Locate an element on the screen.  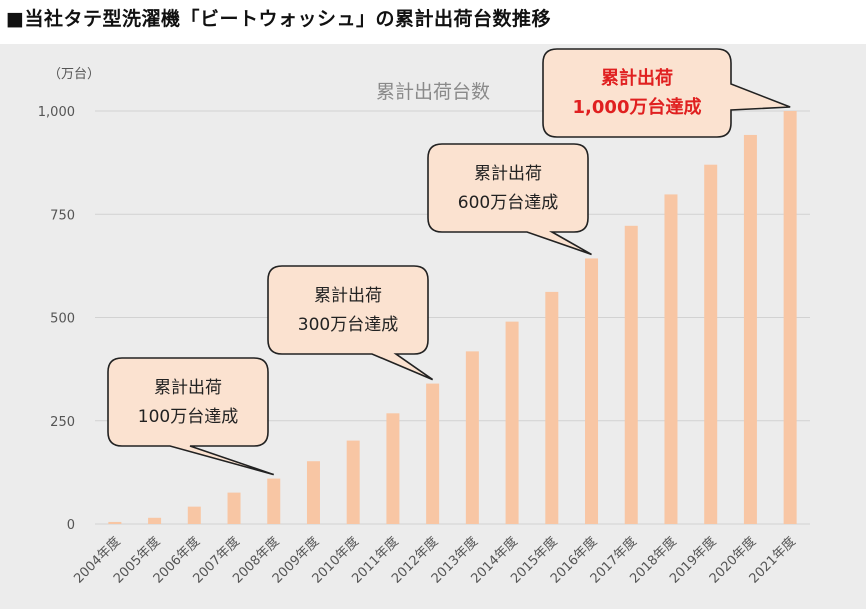
callout-1000: 累計出荷 1,000万台達成 is located at coordinates (666, 93).